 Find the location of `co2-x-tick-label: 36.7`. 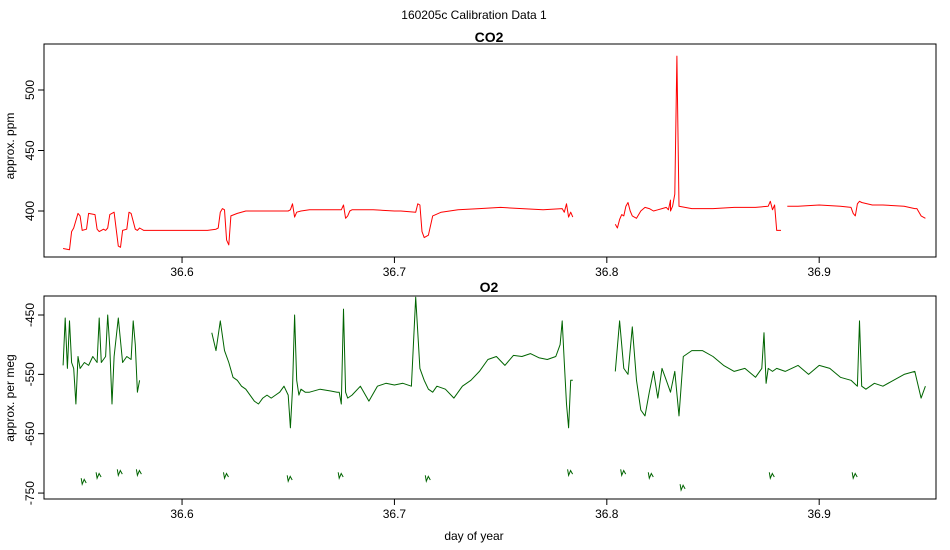

co2-x-tick-label: 36.7 is located at coordinates (395, 272).